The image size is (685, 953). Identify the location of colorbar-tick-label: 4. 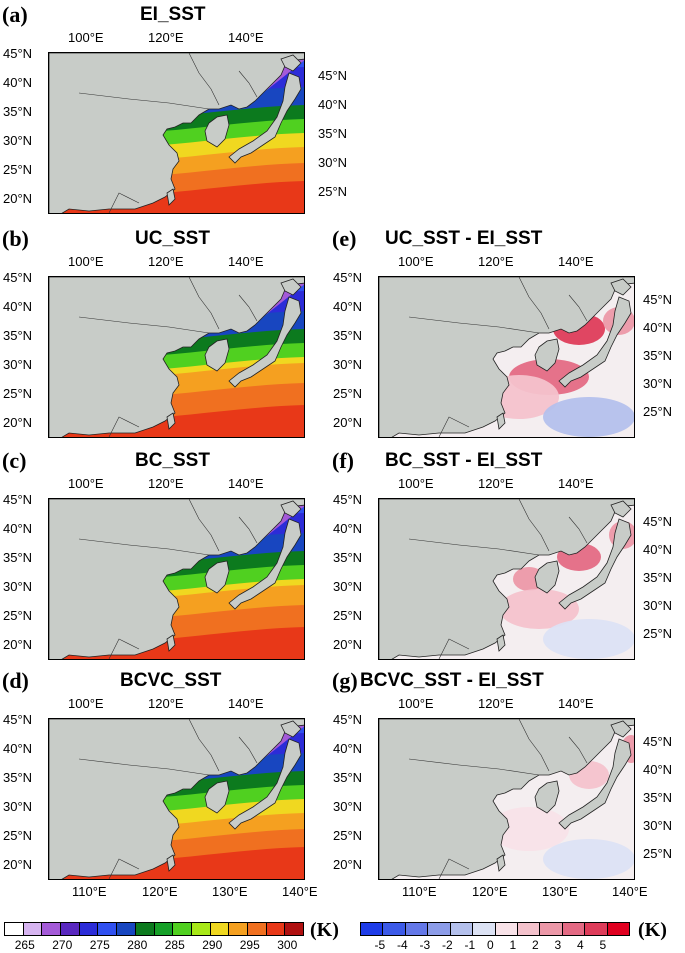
(580, 945).